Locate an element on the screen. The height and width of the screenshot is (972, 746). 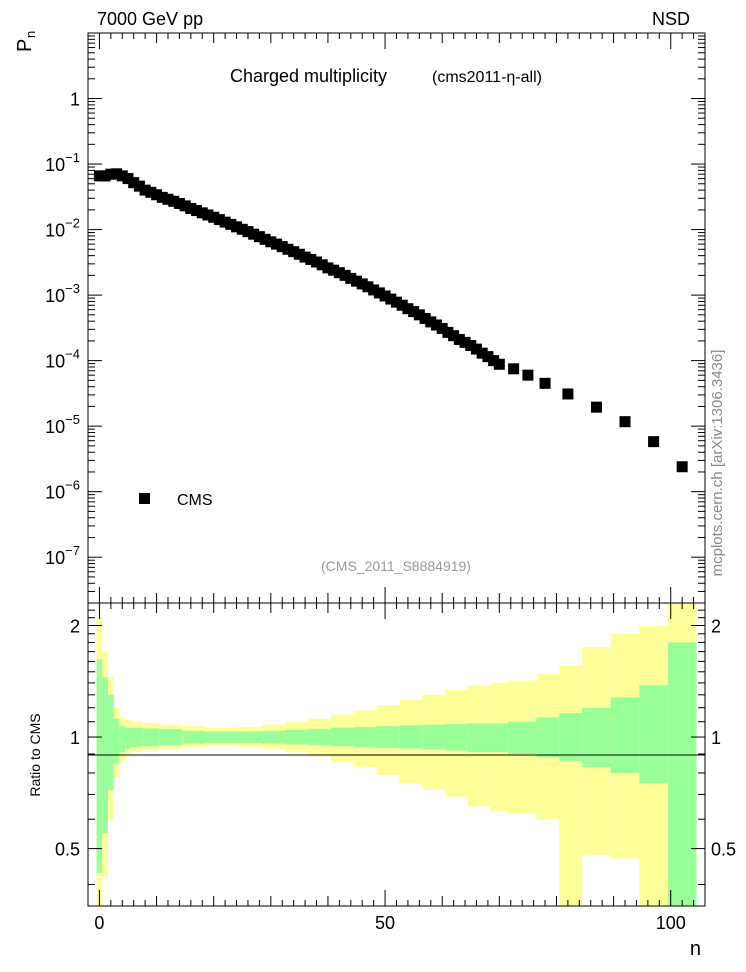
x-tick-label-1: 50 is located at coordinates (385, 923).